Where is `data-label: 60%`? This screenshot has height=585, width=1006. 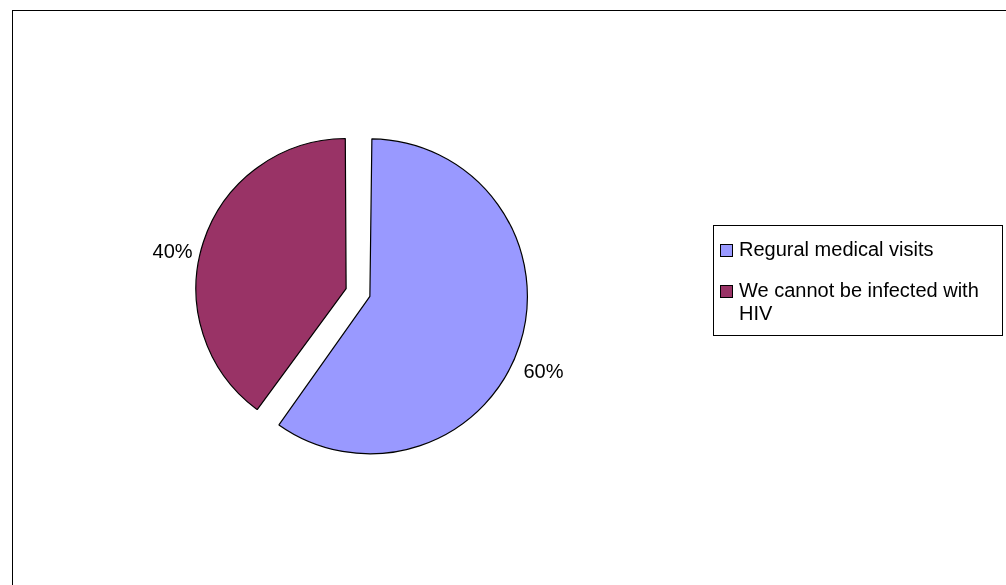 data-label: 60% is located at coordinates (543, 371).